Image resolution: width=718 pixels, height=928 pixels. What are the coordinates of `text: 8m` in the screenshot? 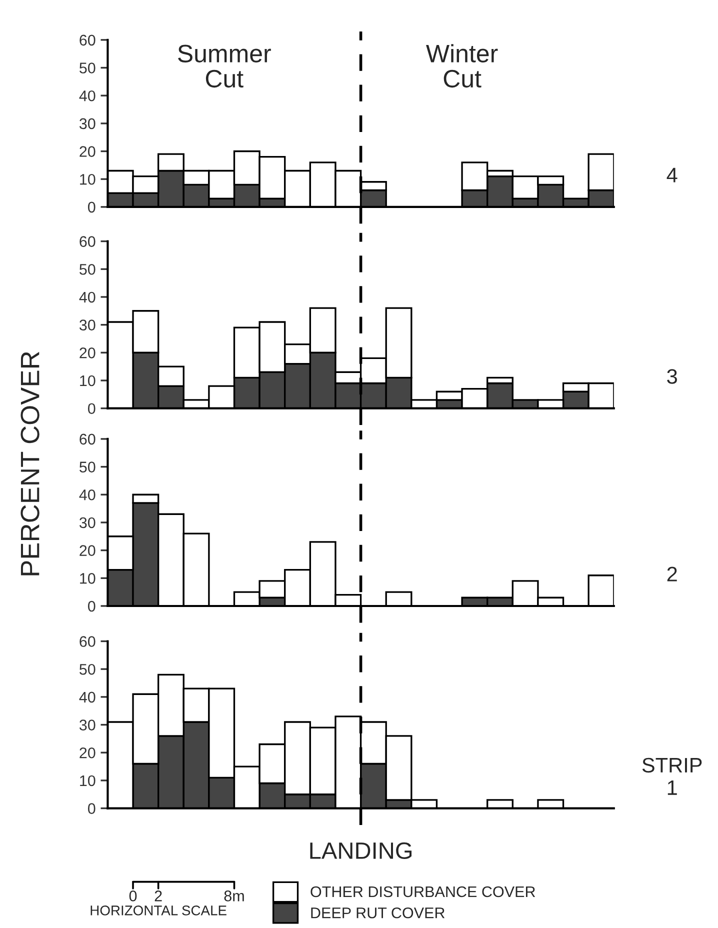 It's located at (234, 896).